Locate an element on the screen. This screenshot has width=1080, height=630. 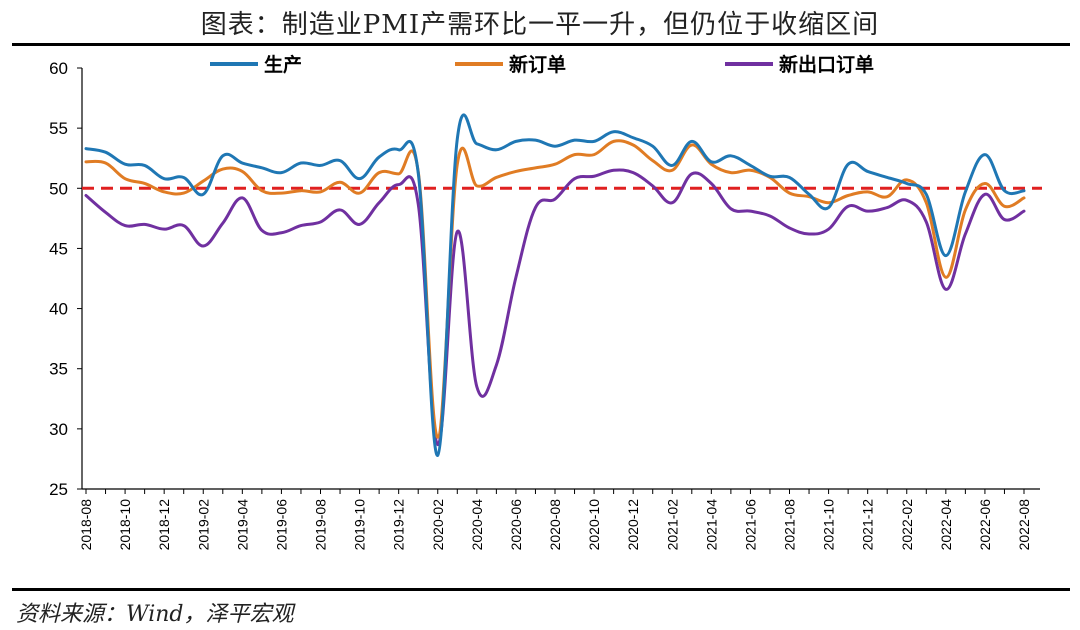
x-tick-label: 2018-10 is located at coordinates (125, 525).